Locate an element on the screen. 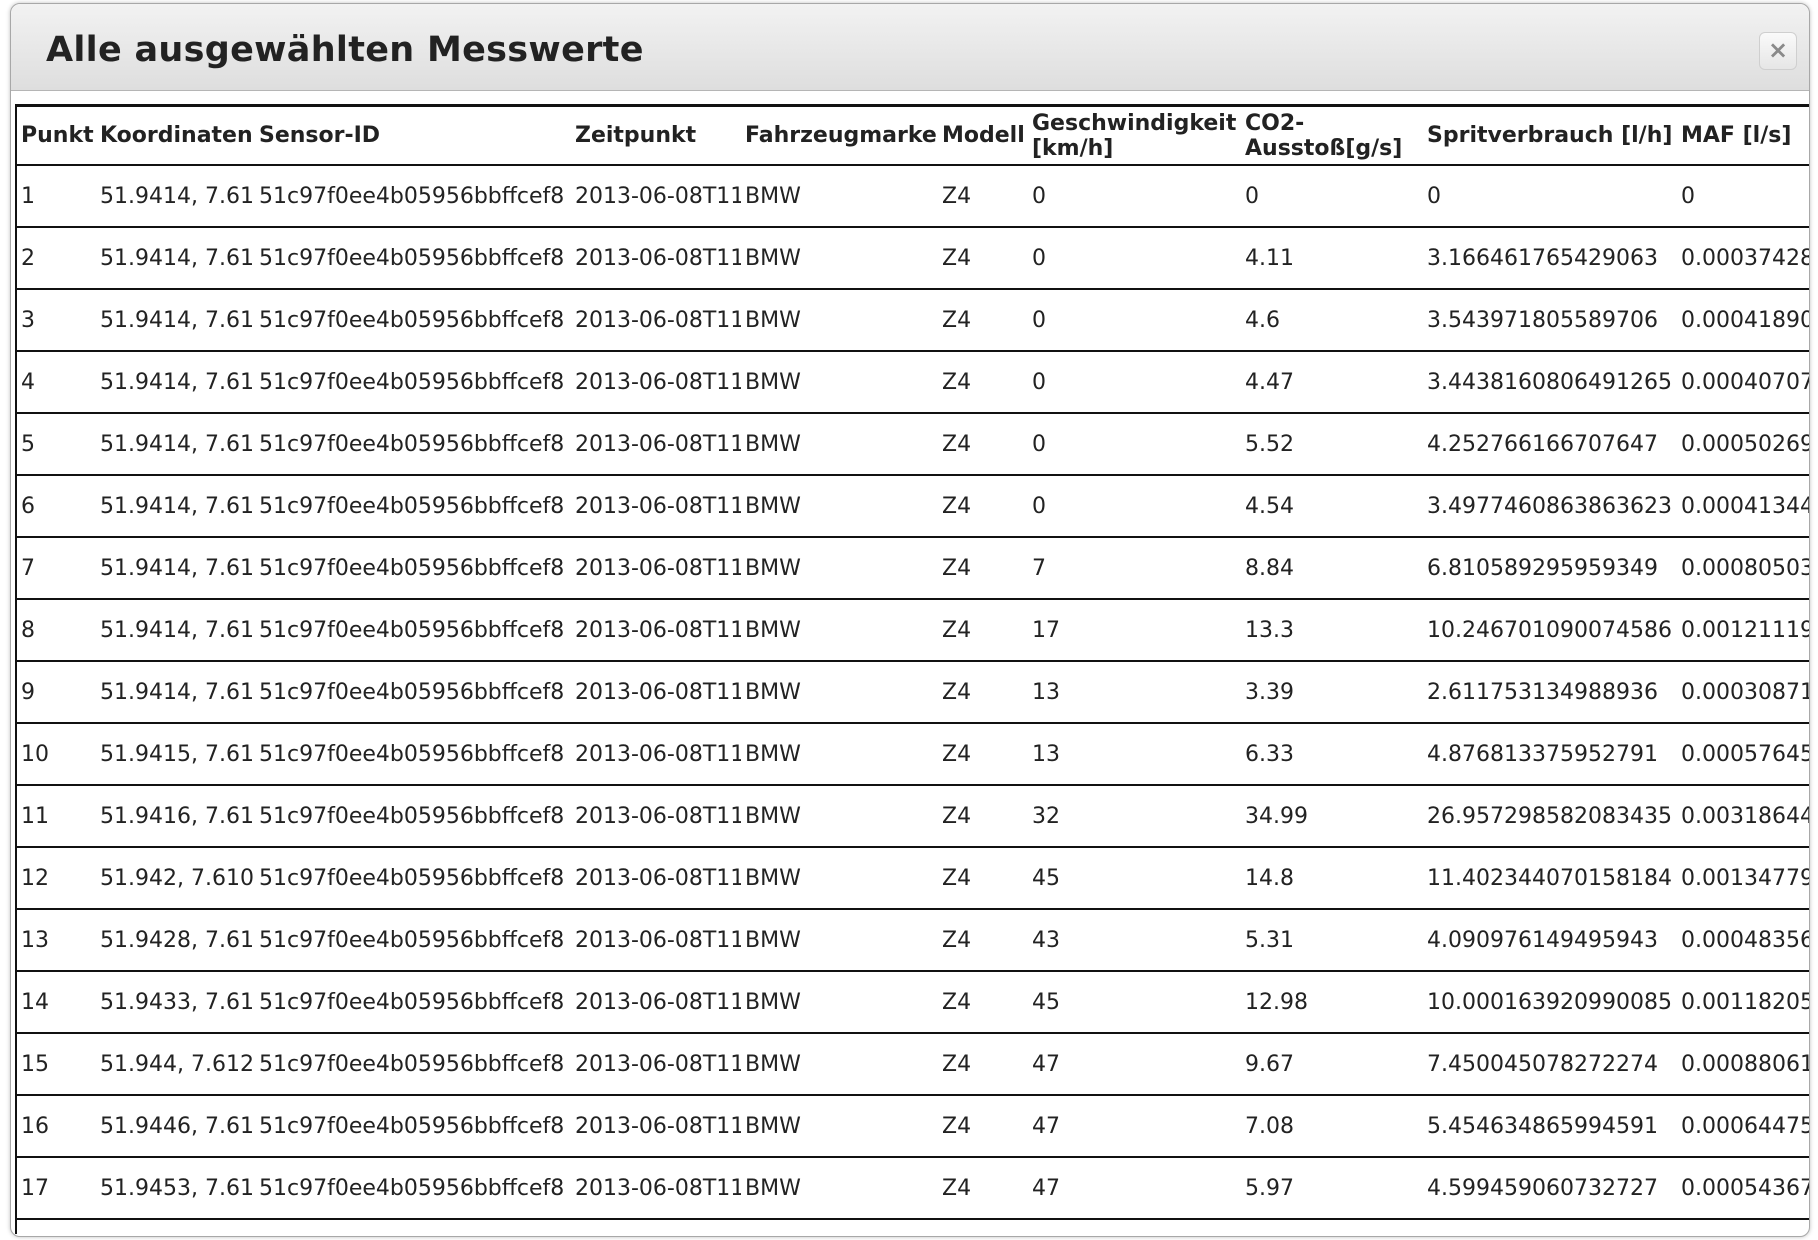  dialog-titlebar: Alle ausgewählten Messwerte × is located at coordinates (910, 47).